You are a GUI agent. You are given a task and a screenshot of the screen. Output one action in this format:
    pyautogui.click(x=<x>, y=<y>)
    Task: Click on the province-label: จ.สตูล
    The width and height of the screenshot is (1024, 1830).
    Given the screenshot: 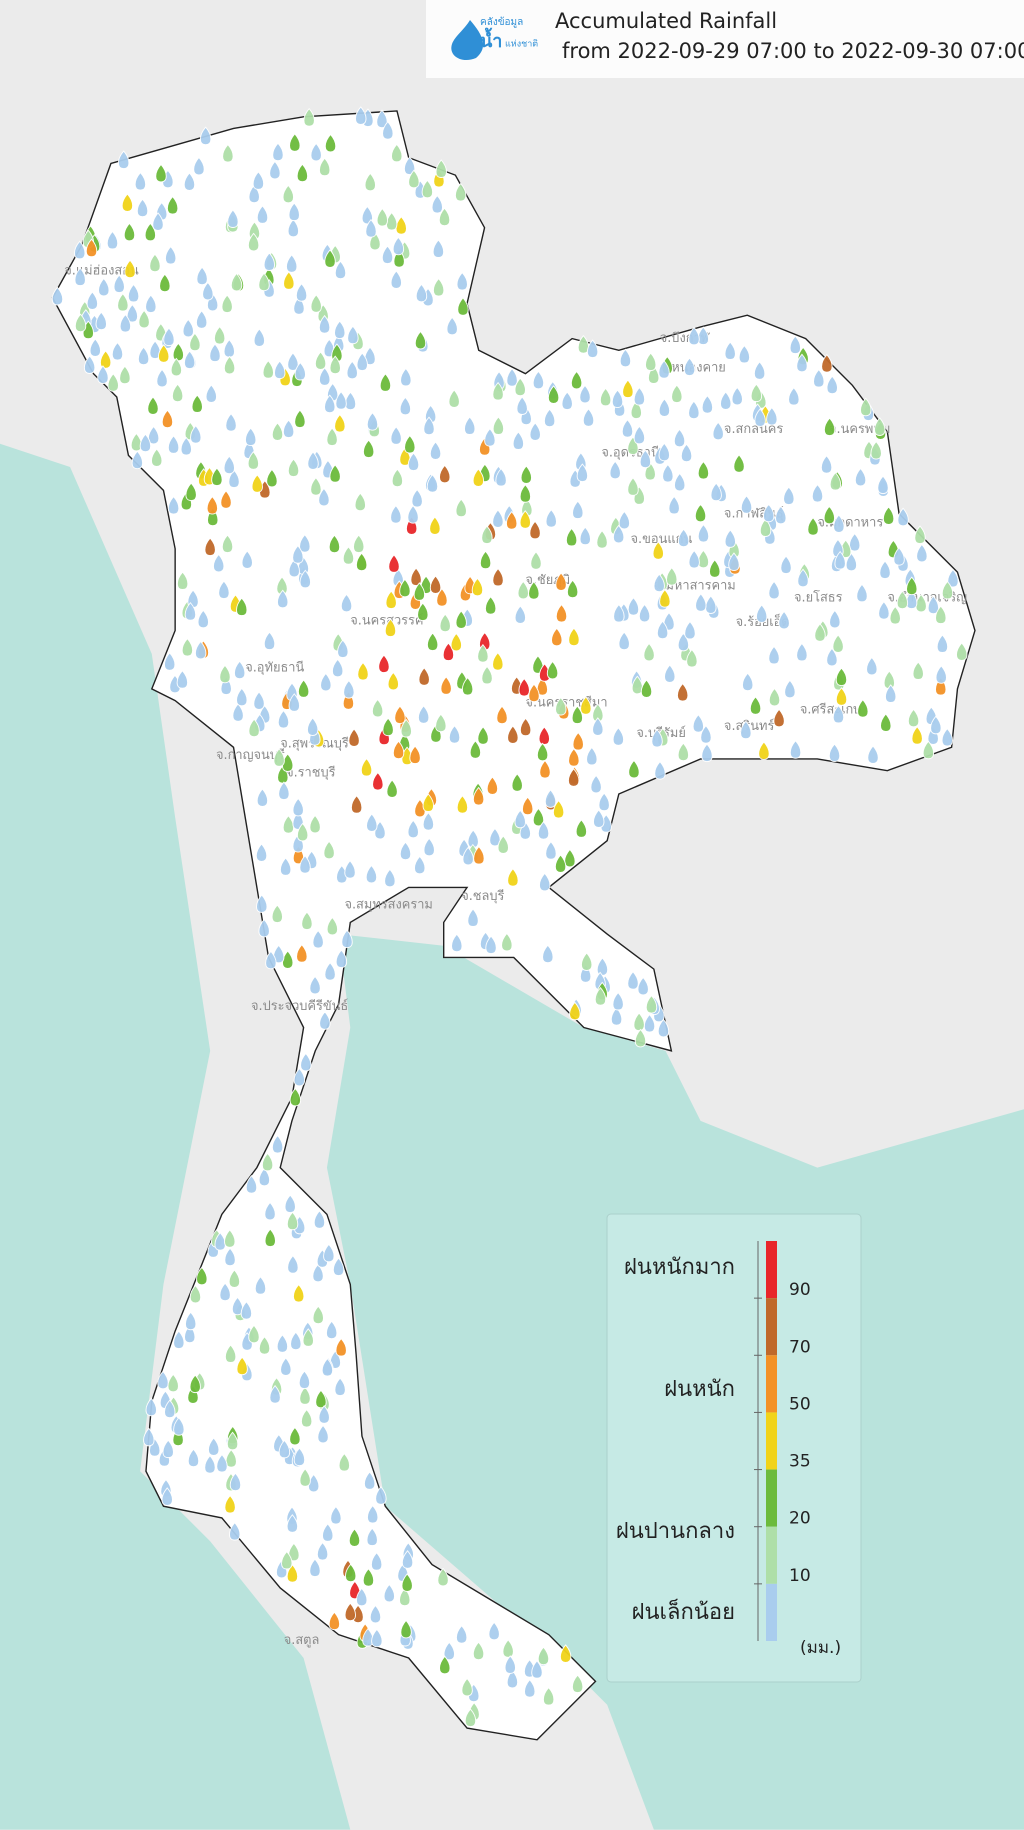 What is the action you would take?
    pyautogui.click(x=302, y=1640)
    